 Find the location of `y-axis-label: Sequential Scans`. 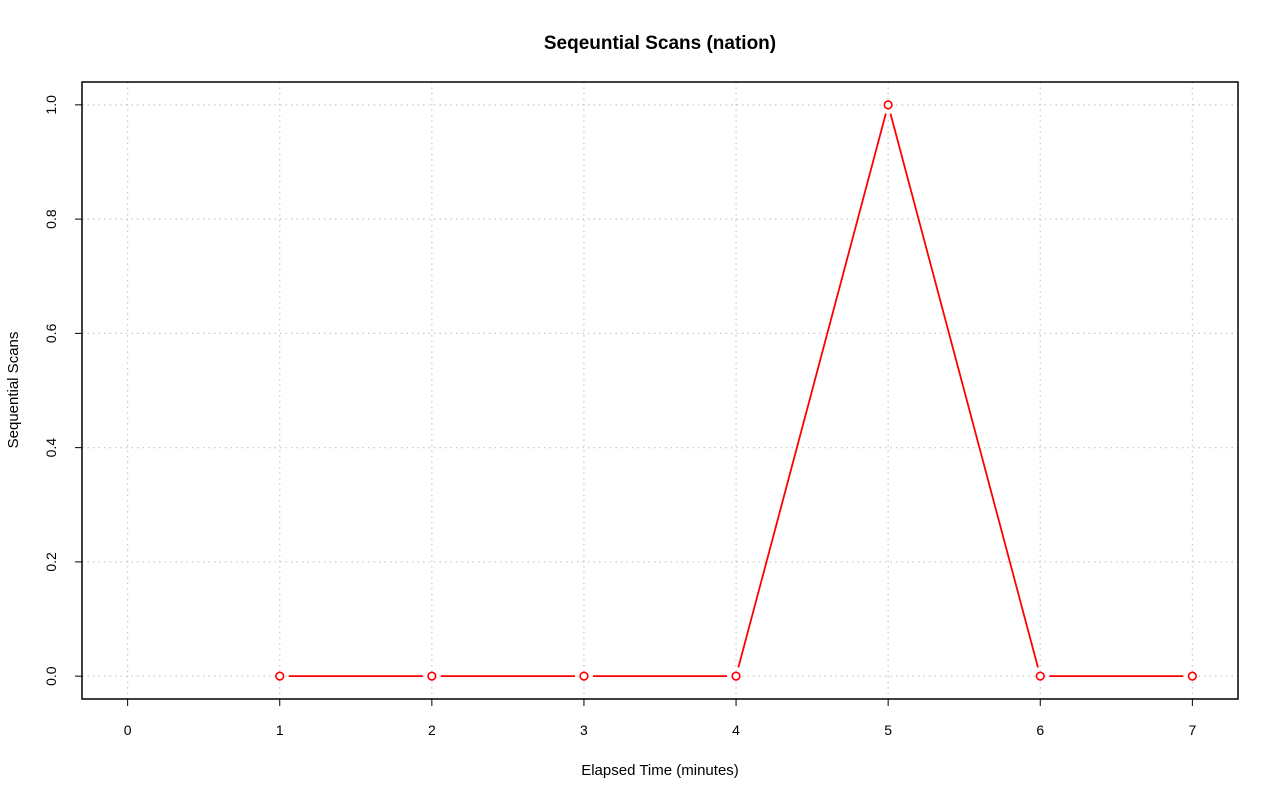

y-axis-label: Sequential Scans is located at coordinates (13, 390).